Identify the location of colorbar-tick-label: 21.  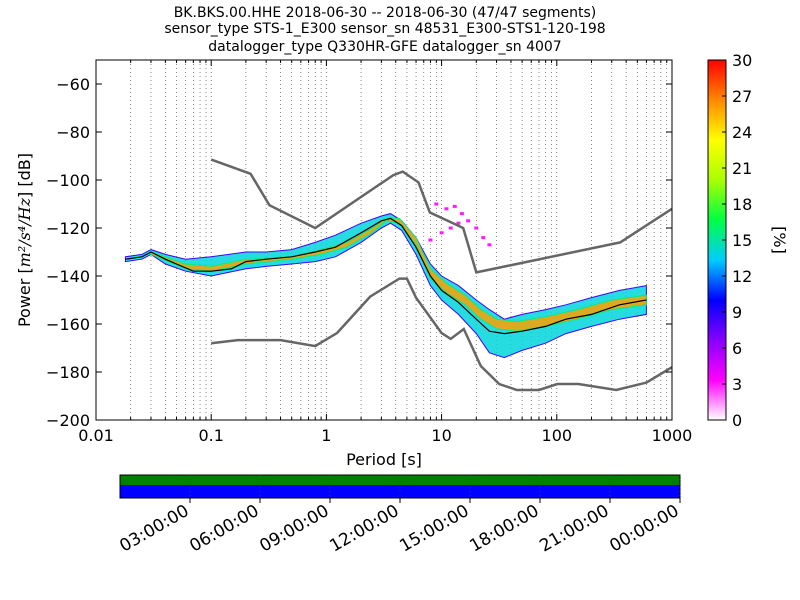
(742, 168).